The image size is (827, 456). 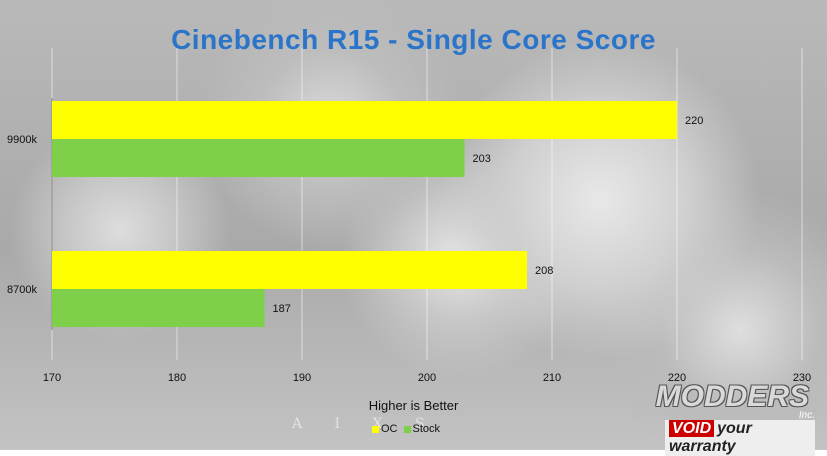 What do you see at coordinates (482, 159) in the screenshot?
I see `data-label-9900k-stock: 203` at bounding box center [482, 159].